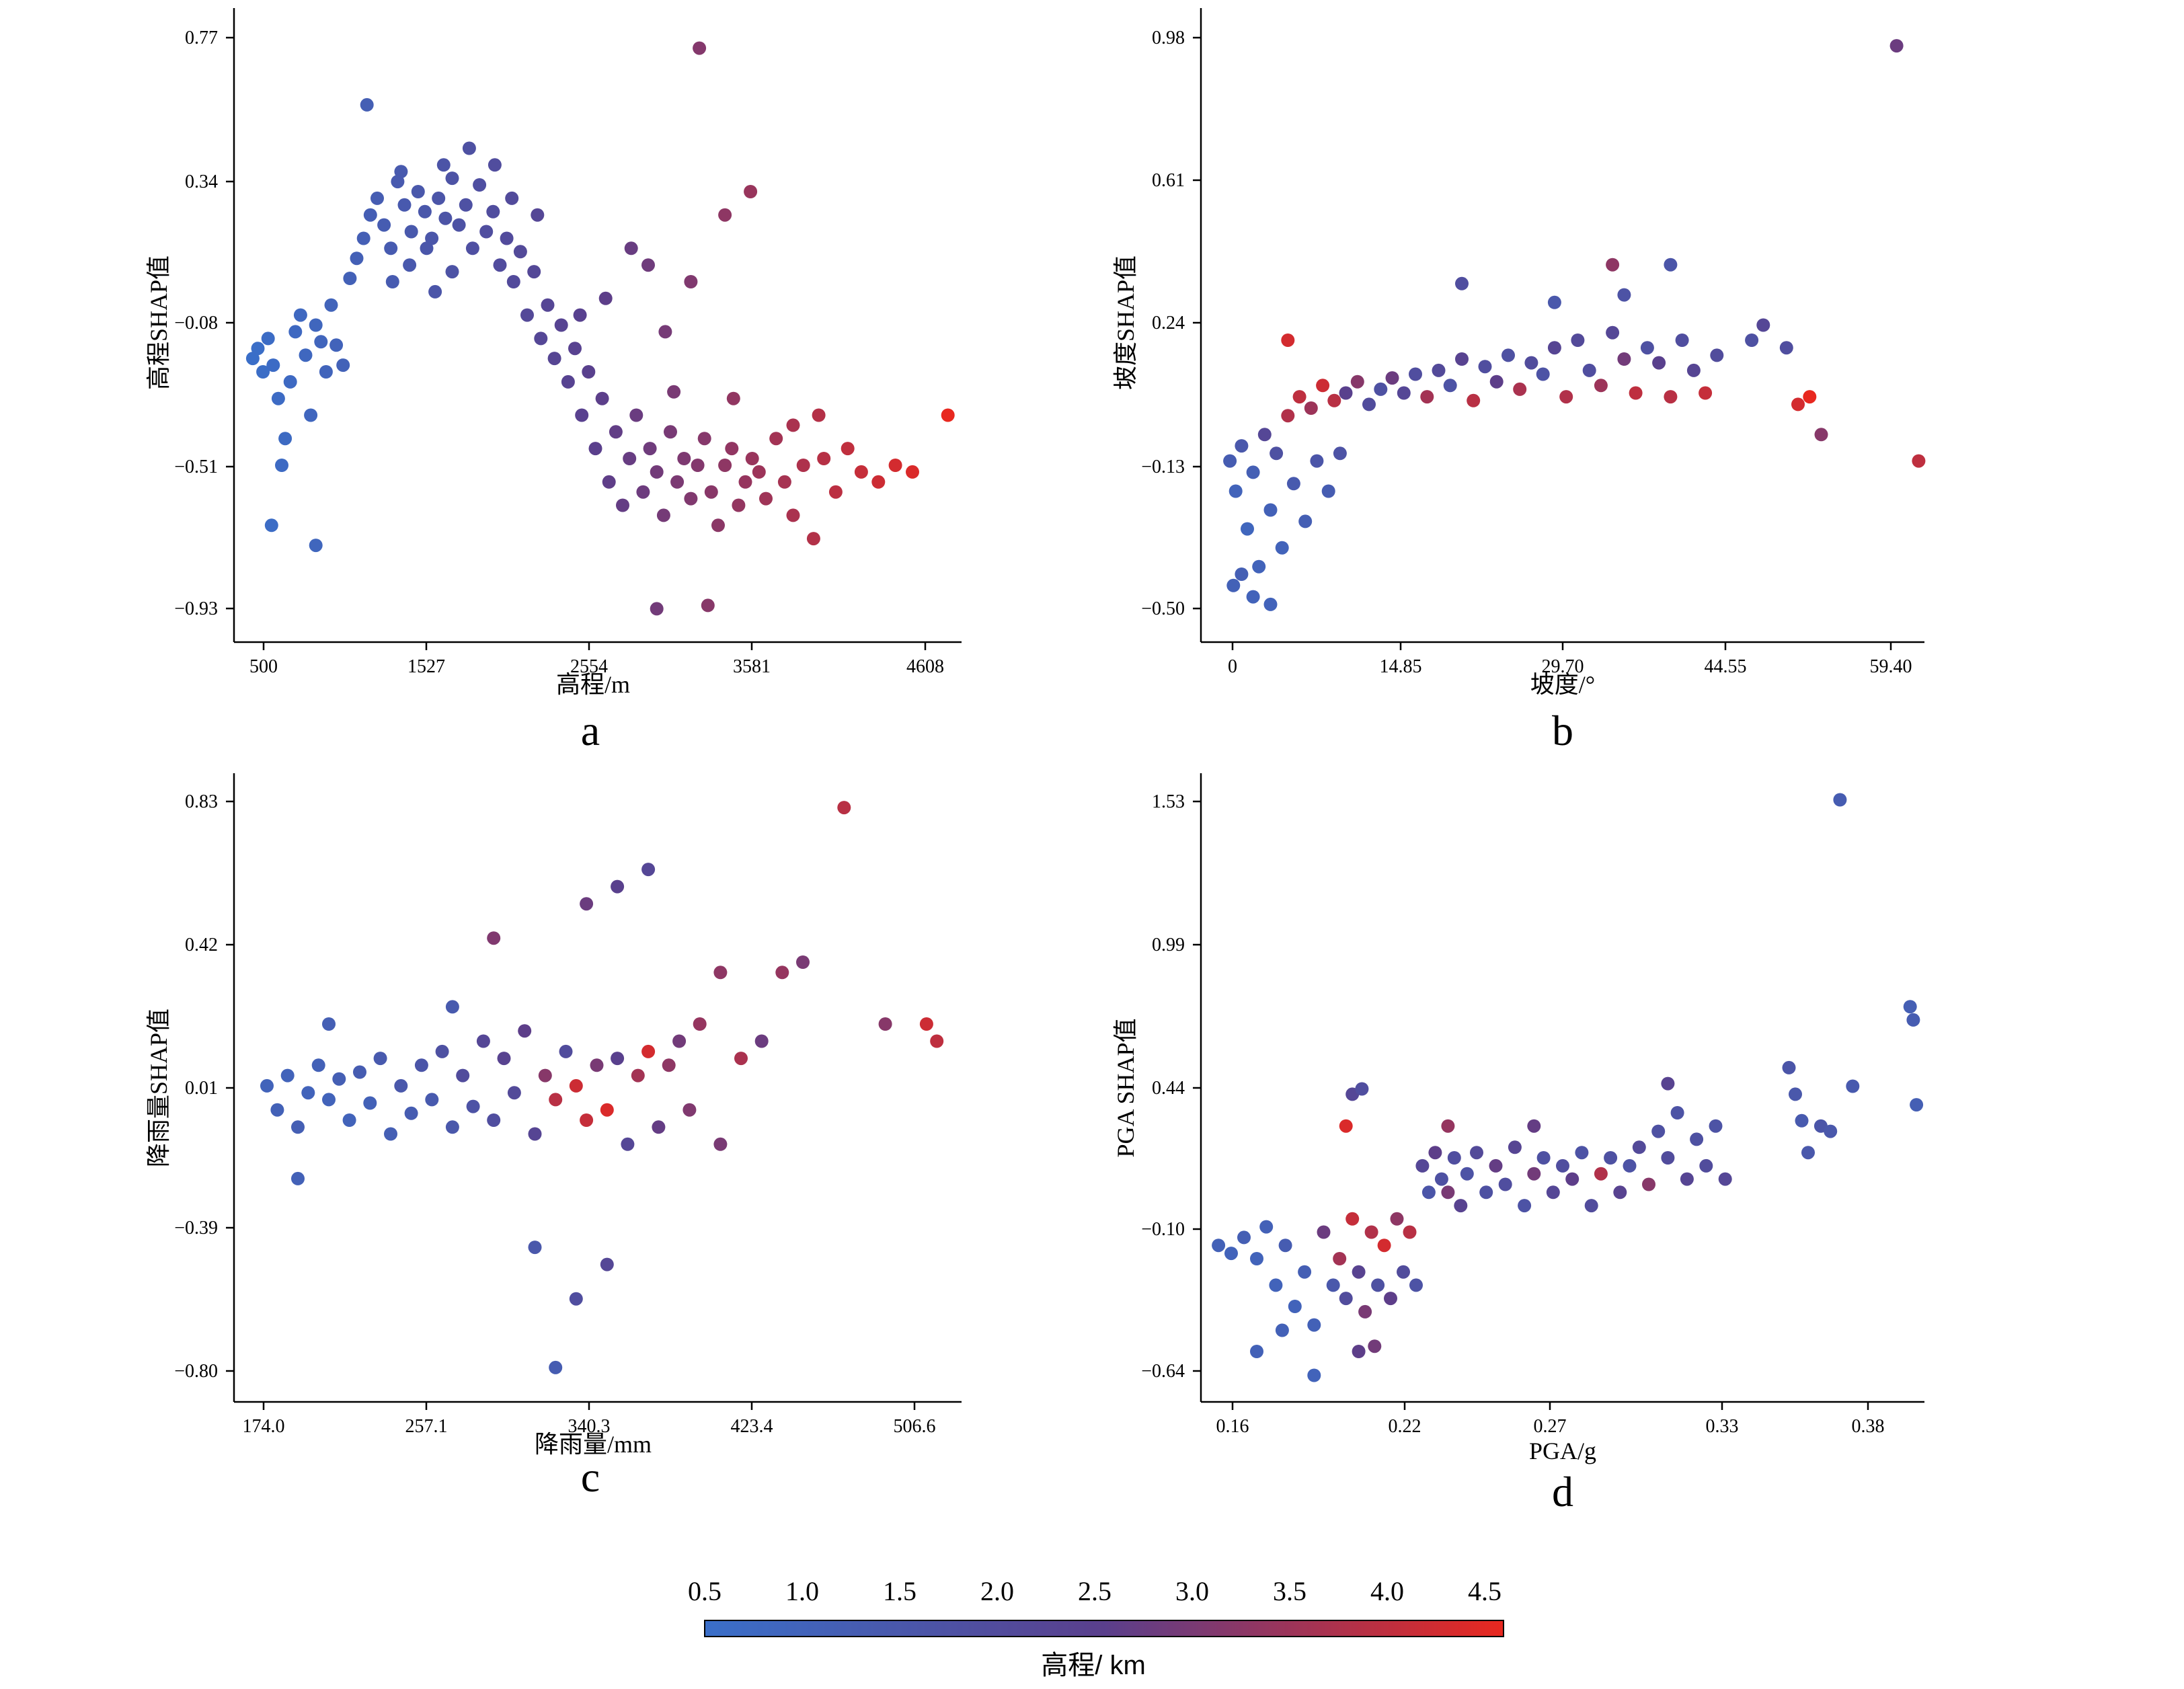 The width and height of the screenshot is (2184, 1689). I want to click on panel-a-ytick-label: −0.51, so click(196, 467).